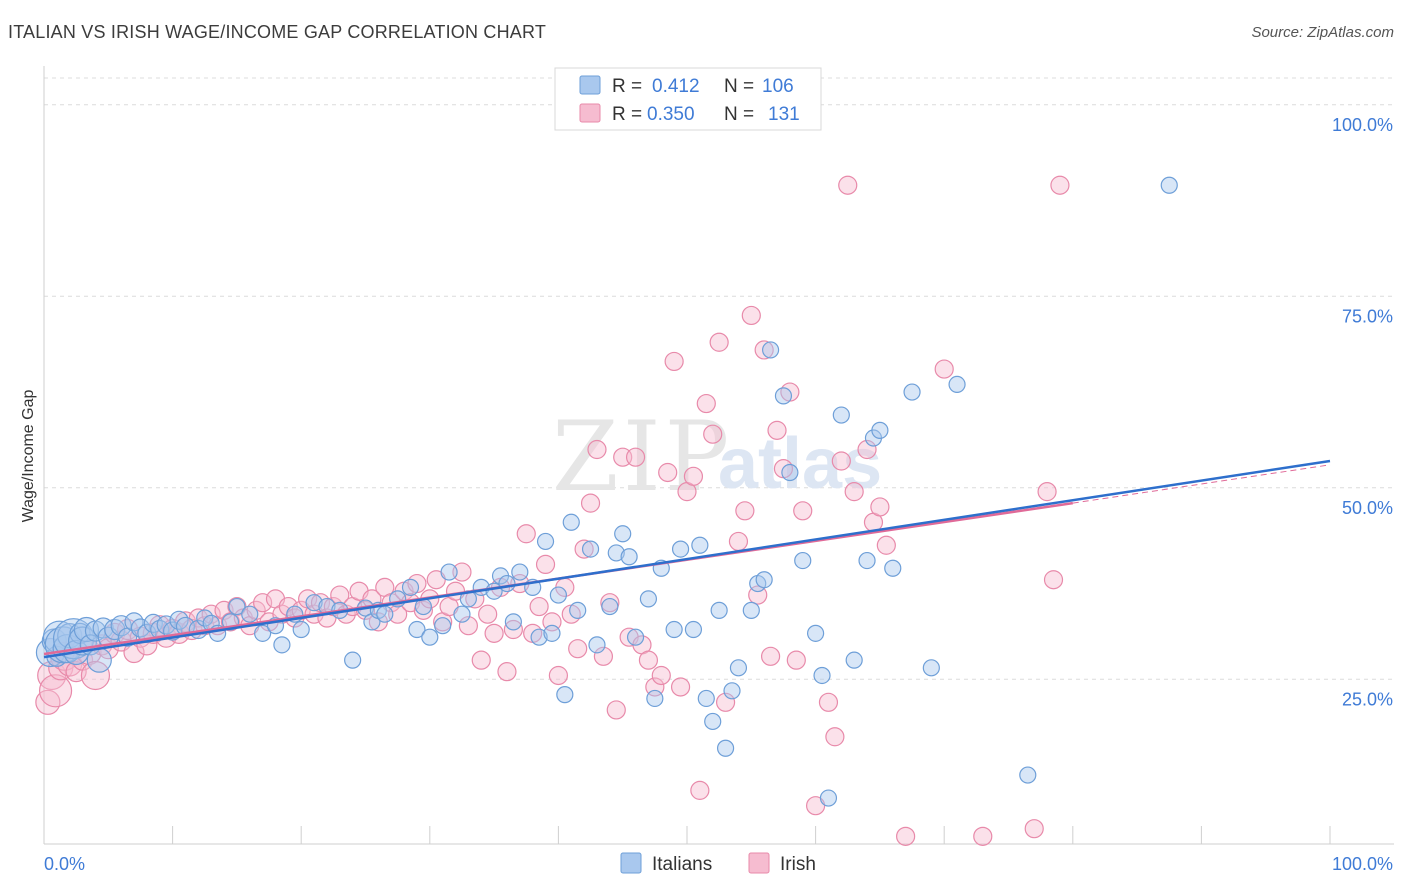 This screenshot has height=892, width=1406. What do you see at coordinates (590, 113) in the screenshot?
I see `legend-swatch-irish` at bounding box center [590, 113].